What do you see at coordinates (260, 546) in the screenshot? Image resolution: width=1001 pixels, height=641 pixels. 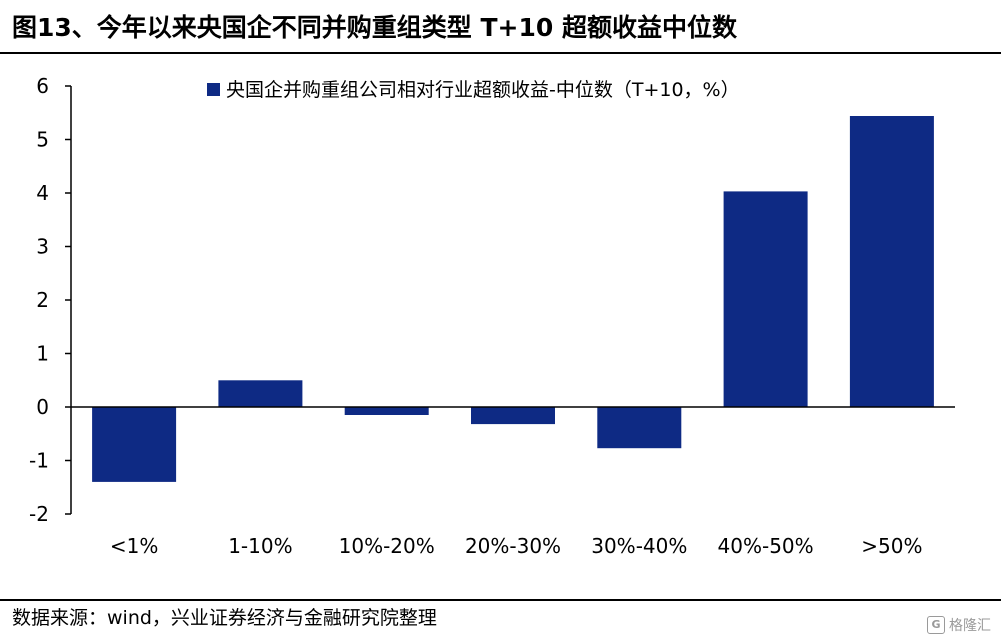 I see `x-tick-label: 1-10%` at bounding box center [260, 546].